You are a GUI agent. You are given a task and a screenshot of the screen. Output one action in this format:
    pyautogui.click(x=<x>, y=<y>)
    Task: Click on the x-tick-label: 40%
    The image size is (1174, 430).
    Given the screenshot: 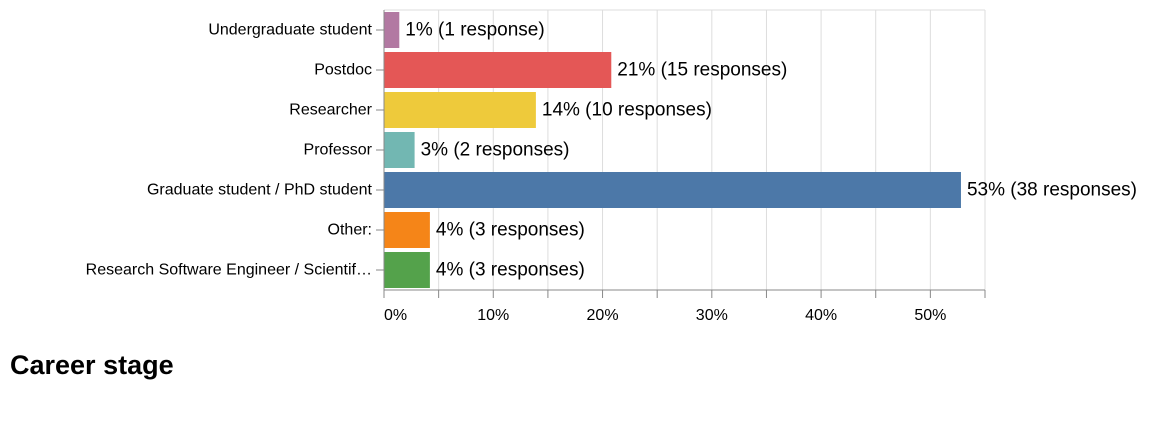 What is the action you would take?
    pyautogui.click(x=821, y=315)
    